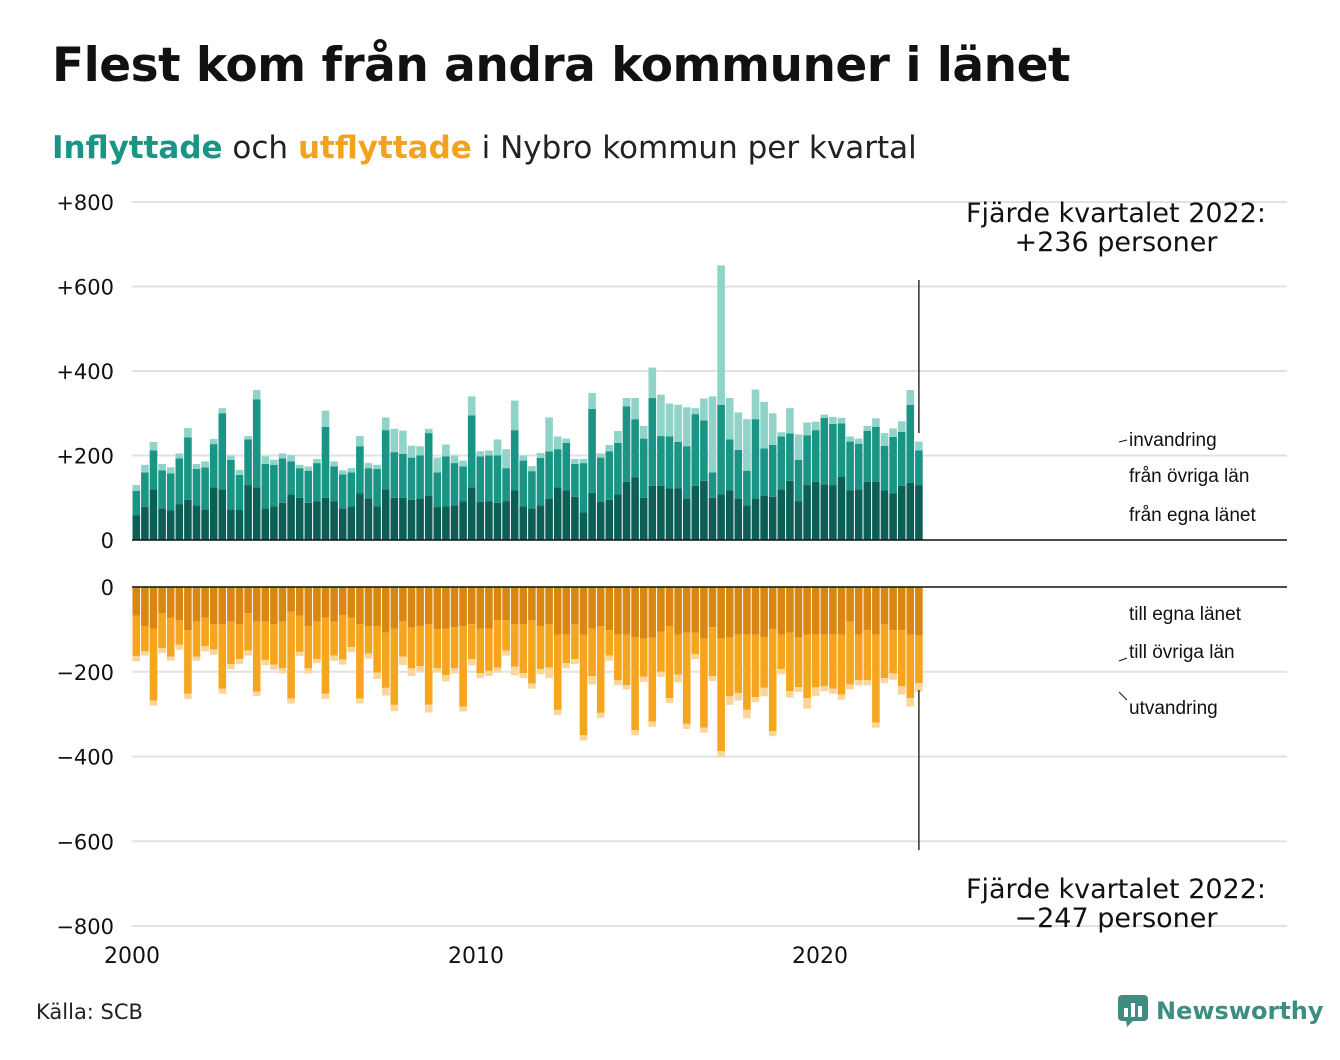 This screenshot has height=1060, width=1340. What do you see at coordinates (107, 541) in the screenshot?
I see `y-tick-label: 0` at bounding box center [107, 541].